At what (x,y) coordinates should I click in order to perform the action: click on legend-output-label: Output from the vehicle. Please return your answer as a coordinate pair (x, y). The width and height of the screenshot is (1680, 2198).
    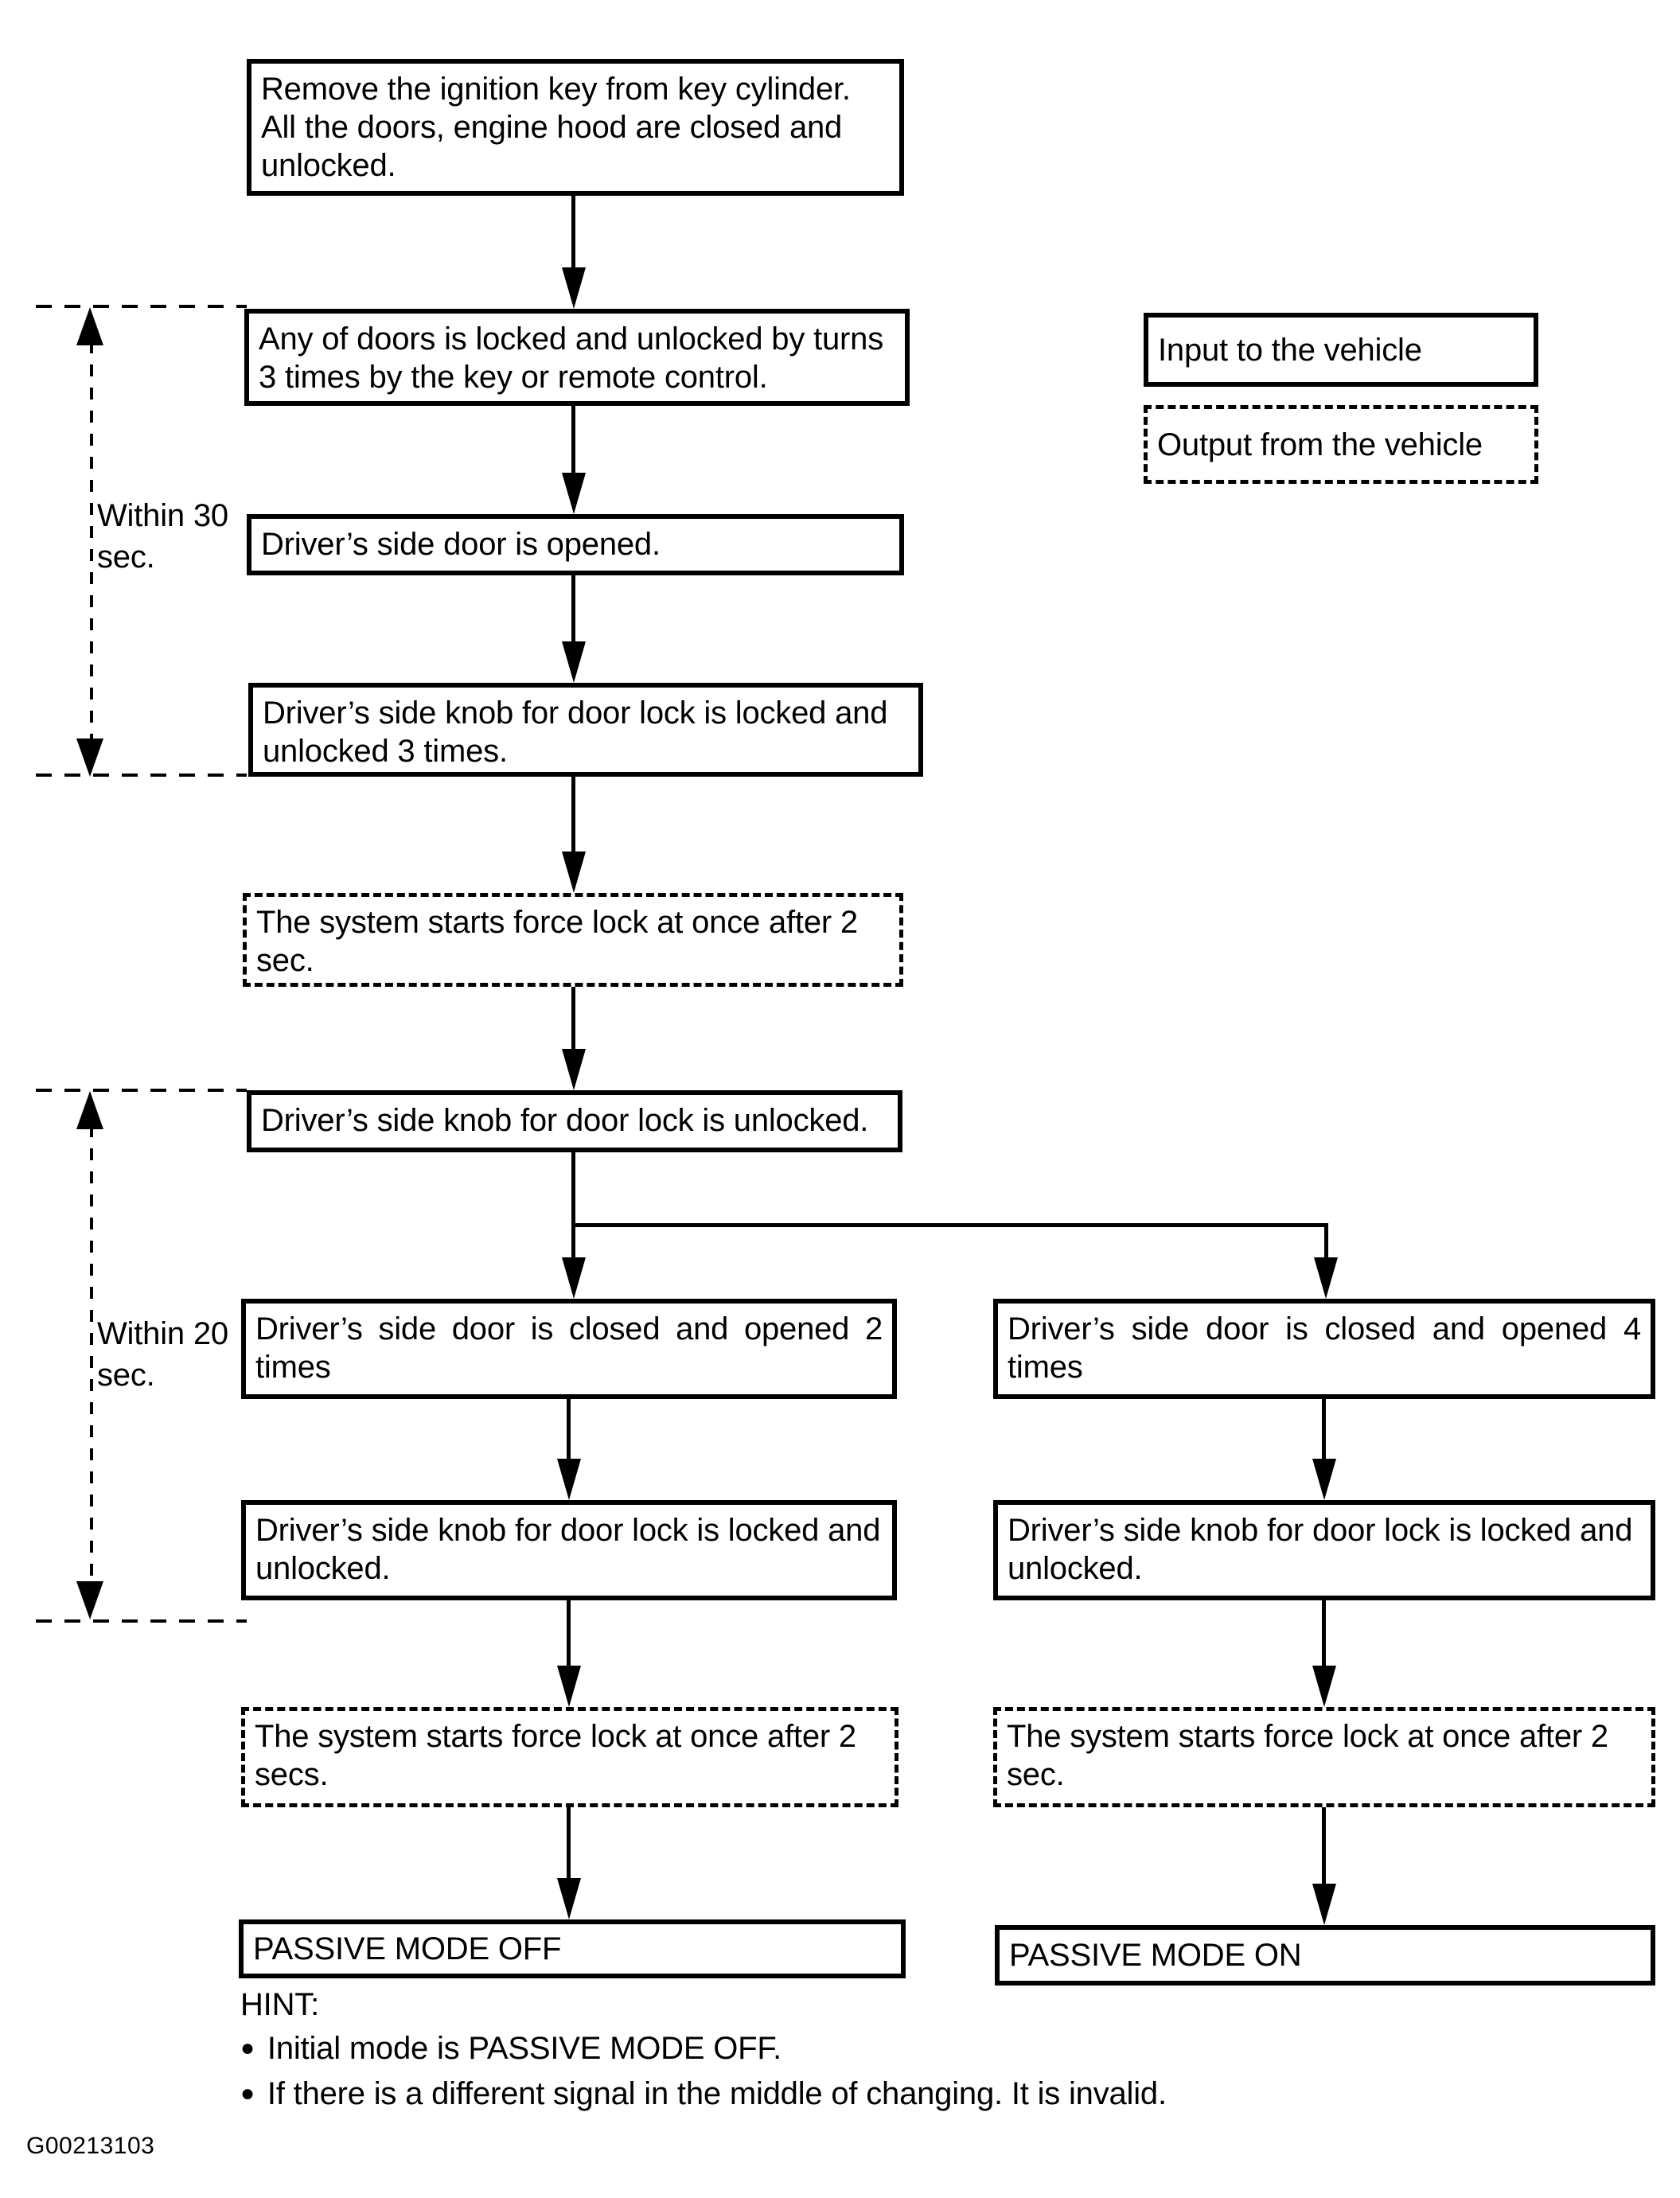
    Looking at the image, I should click on (1320, 445).